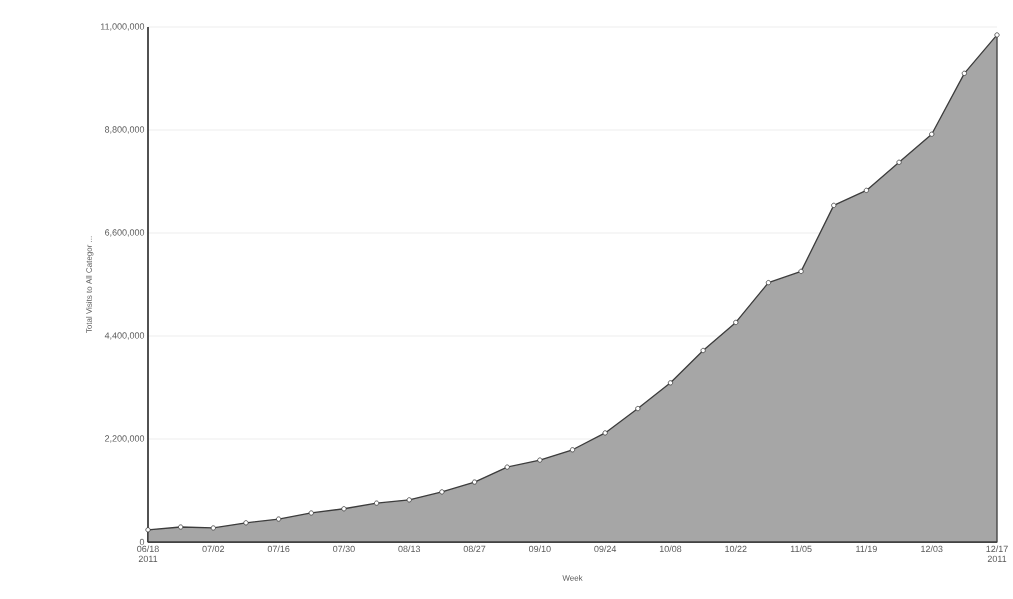  I want to click on x-tick-label: 11/05, so click(801, 549).